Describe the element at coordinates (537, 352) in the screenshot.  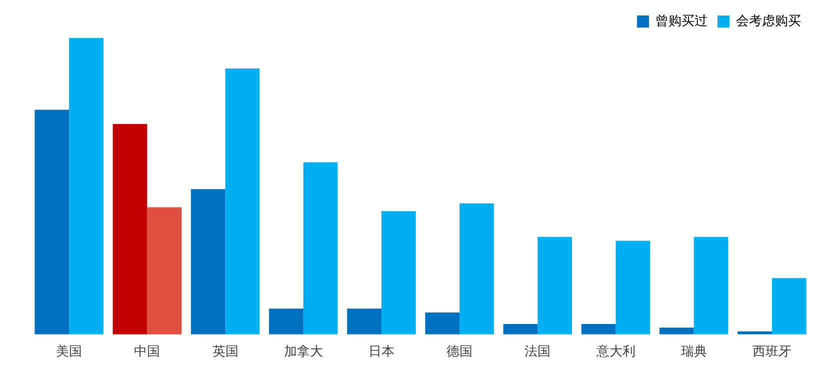
I see `x-tick-label: 法国` at that location.